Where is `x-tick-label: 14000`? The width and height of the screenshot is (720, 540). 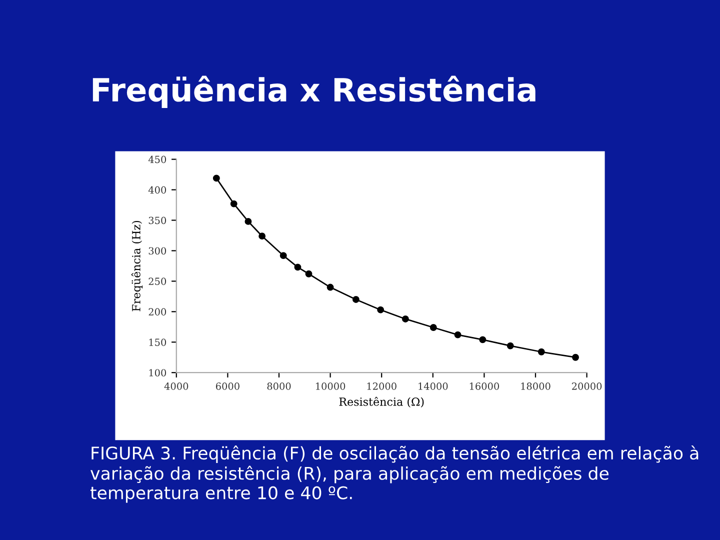
x-tick-label: 14000 is located at coordinates (433, 386).